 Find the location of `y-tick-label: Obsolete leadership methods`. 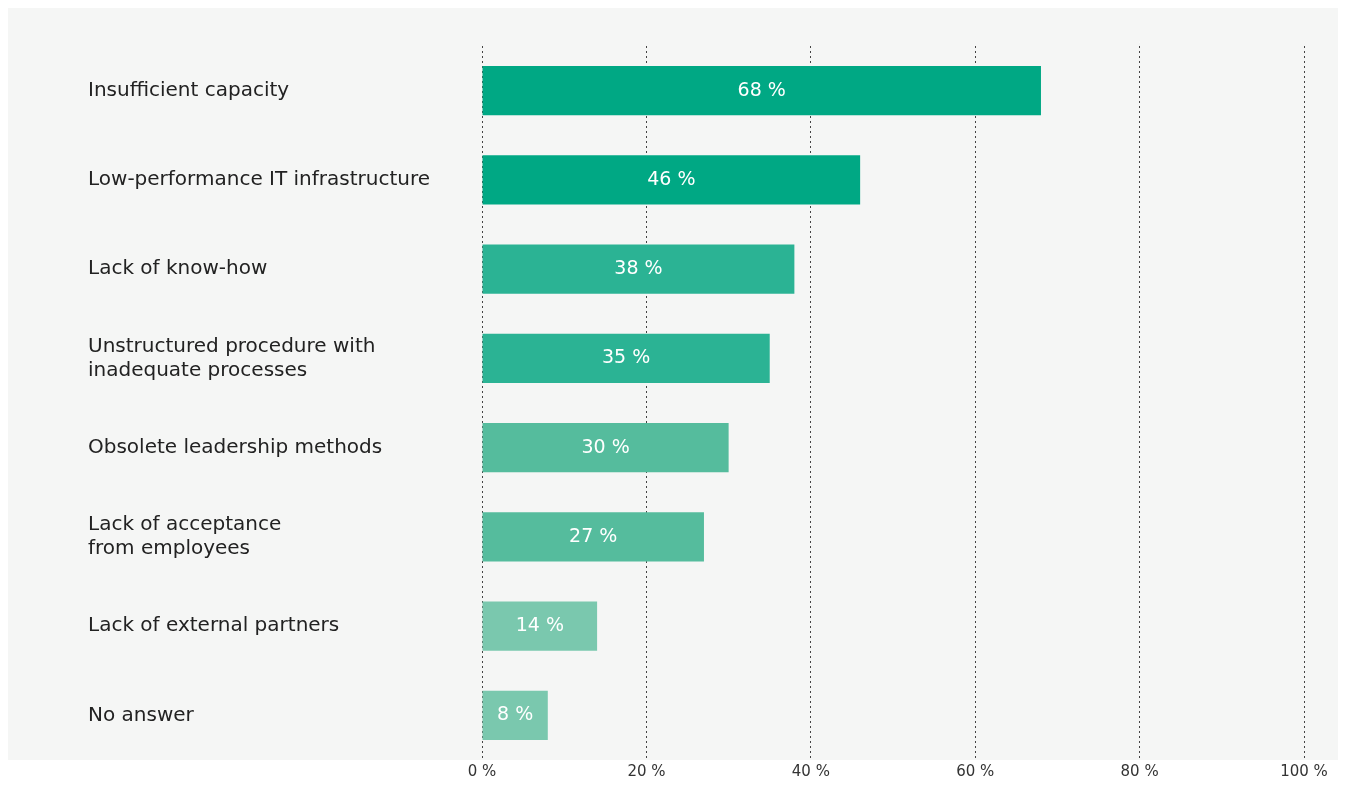

y-tick-label: Obsolete leadership methods is located at coordinates (235, 445).